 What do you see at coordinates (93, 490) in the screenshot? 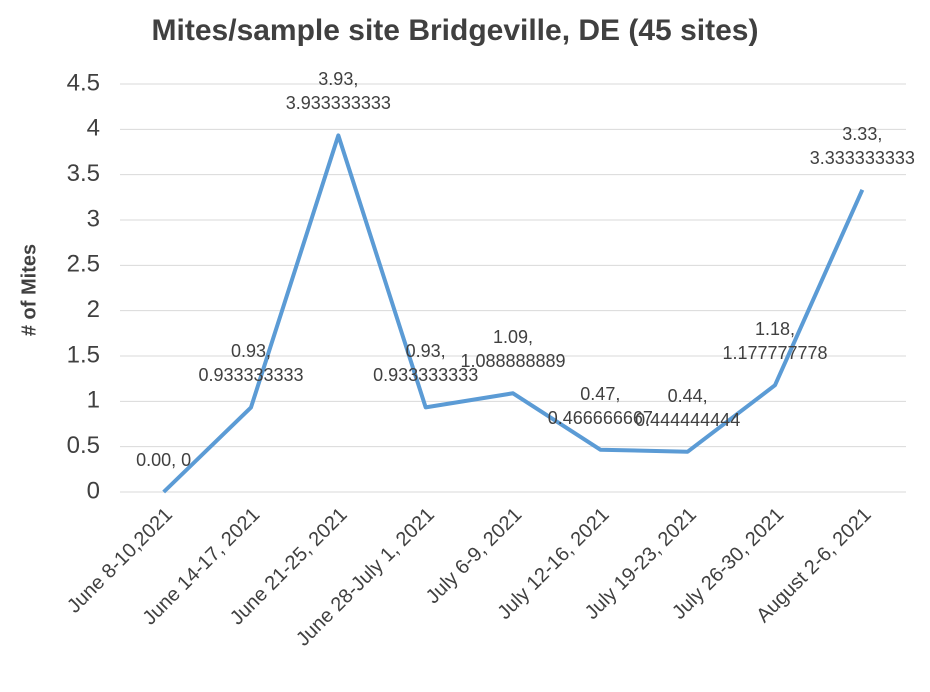
I see `y-tick-label: 0` at bounding box center [93, 490].